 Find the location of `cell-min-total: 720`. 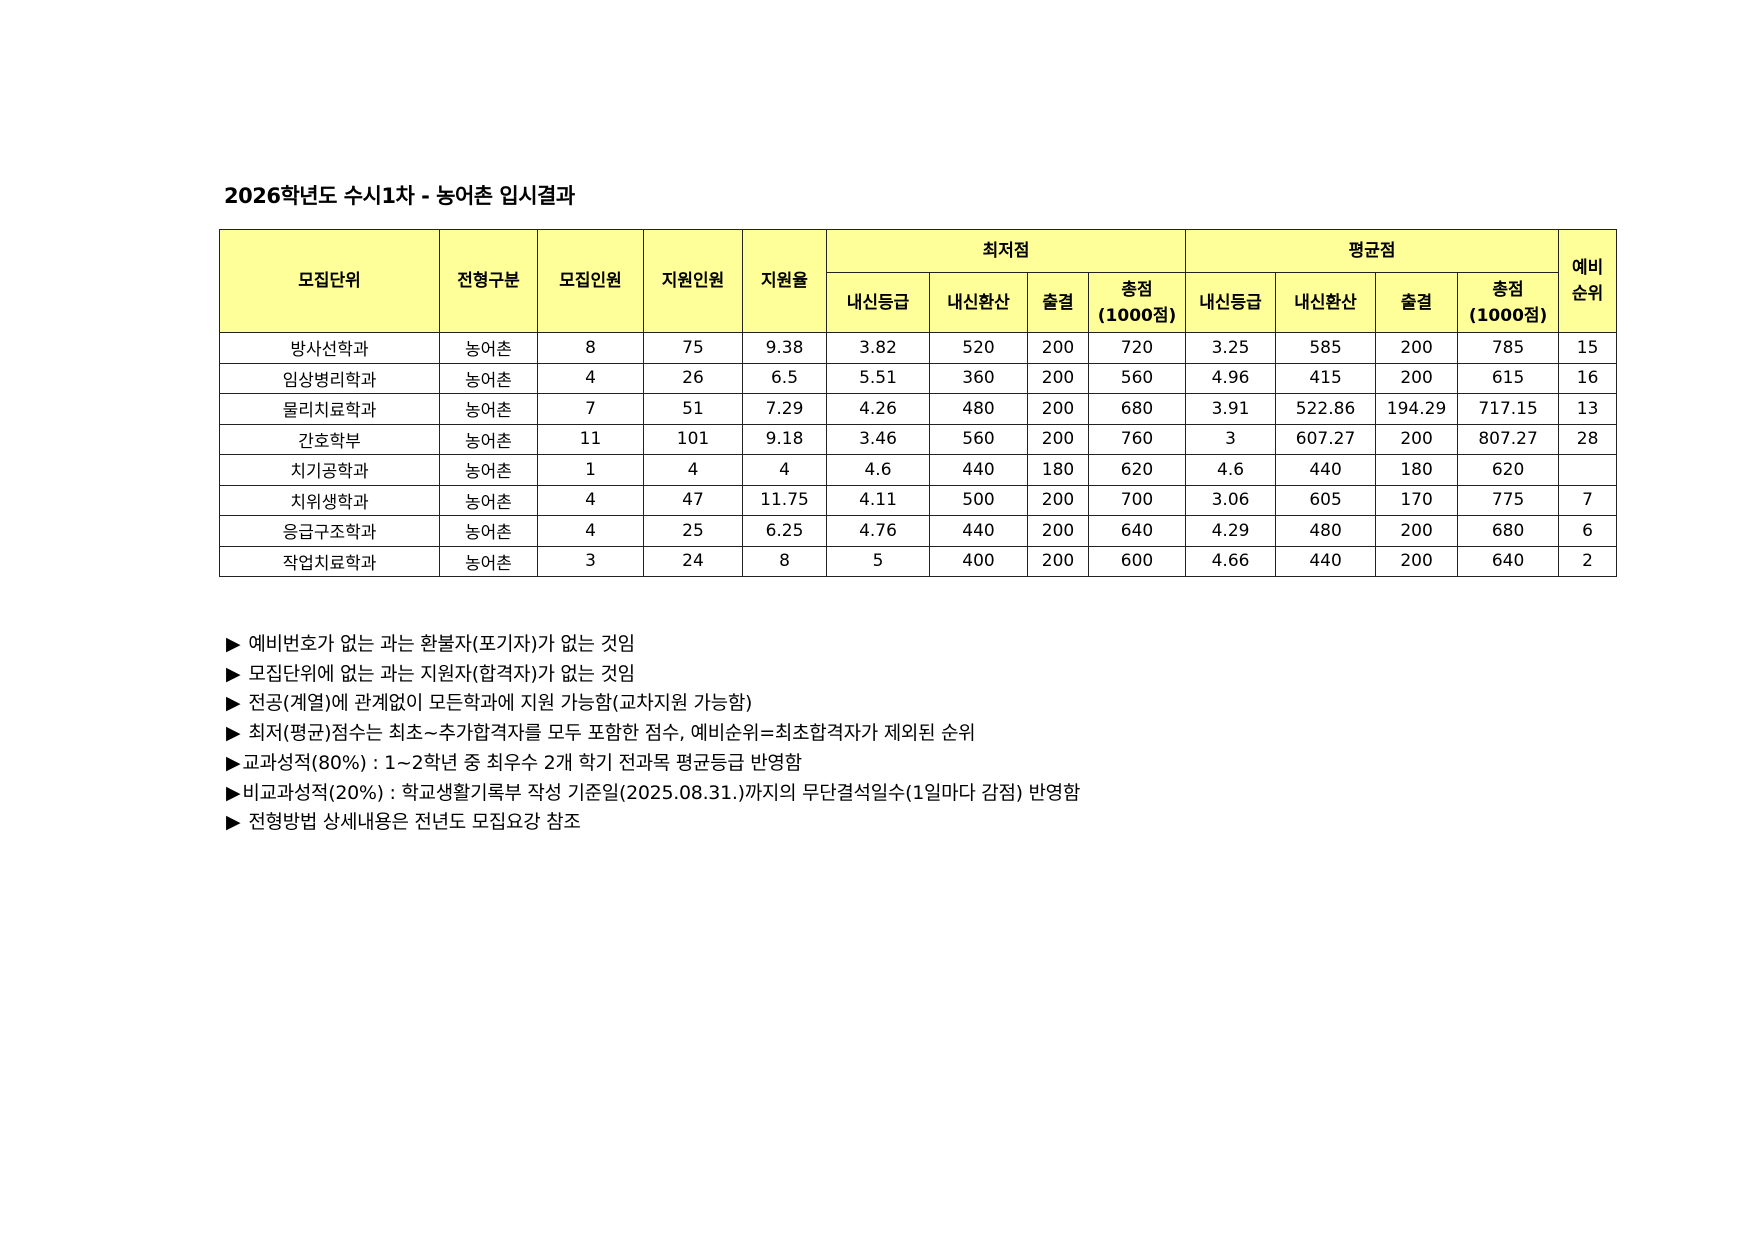

cell-min-total: 720 is located at coordinates (1137, 348).